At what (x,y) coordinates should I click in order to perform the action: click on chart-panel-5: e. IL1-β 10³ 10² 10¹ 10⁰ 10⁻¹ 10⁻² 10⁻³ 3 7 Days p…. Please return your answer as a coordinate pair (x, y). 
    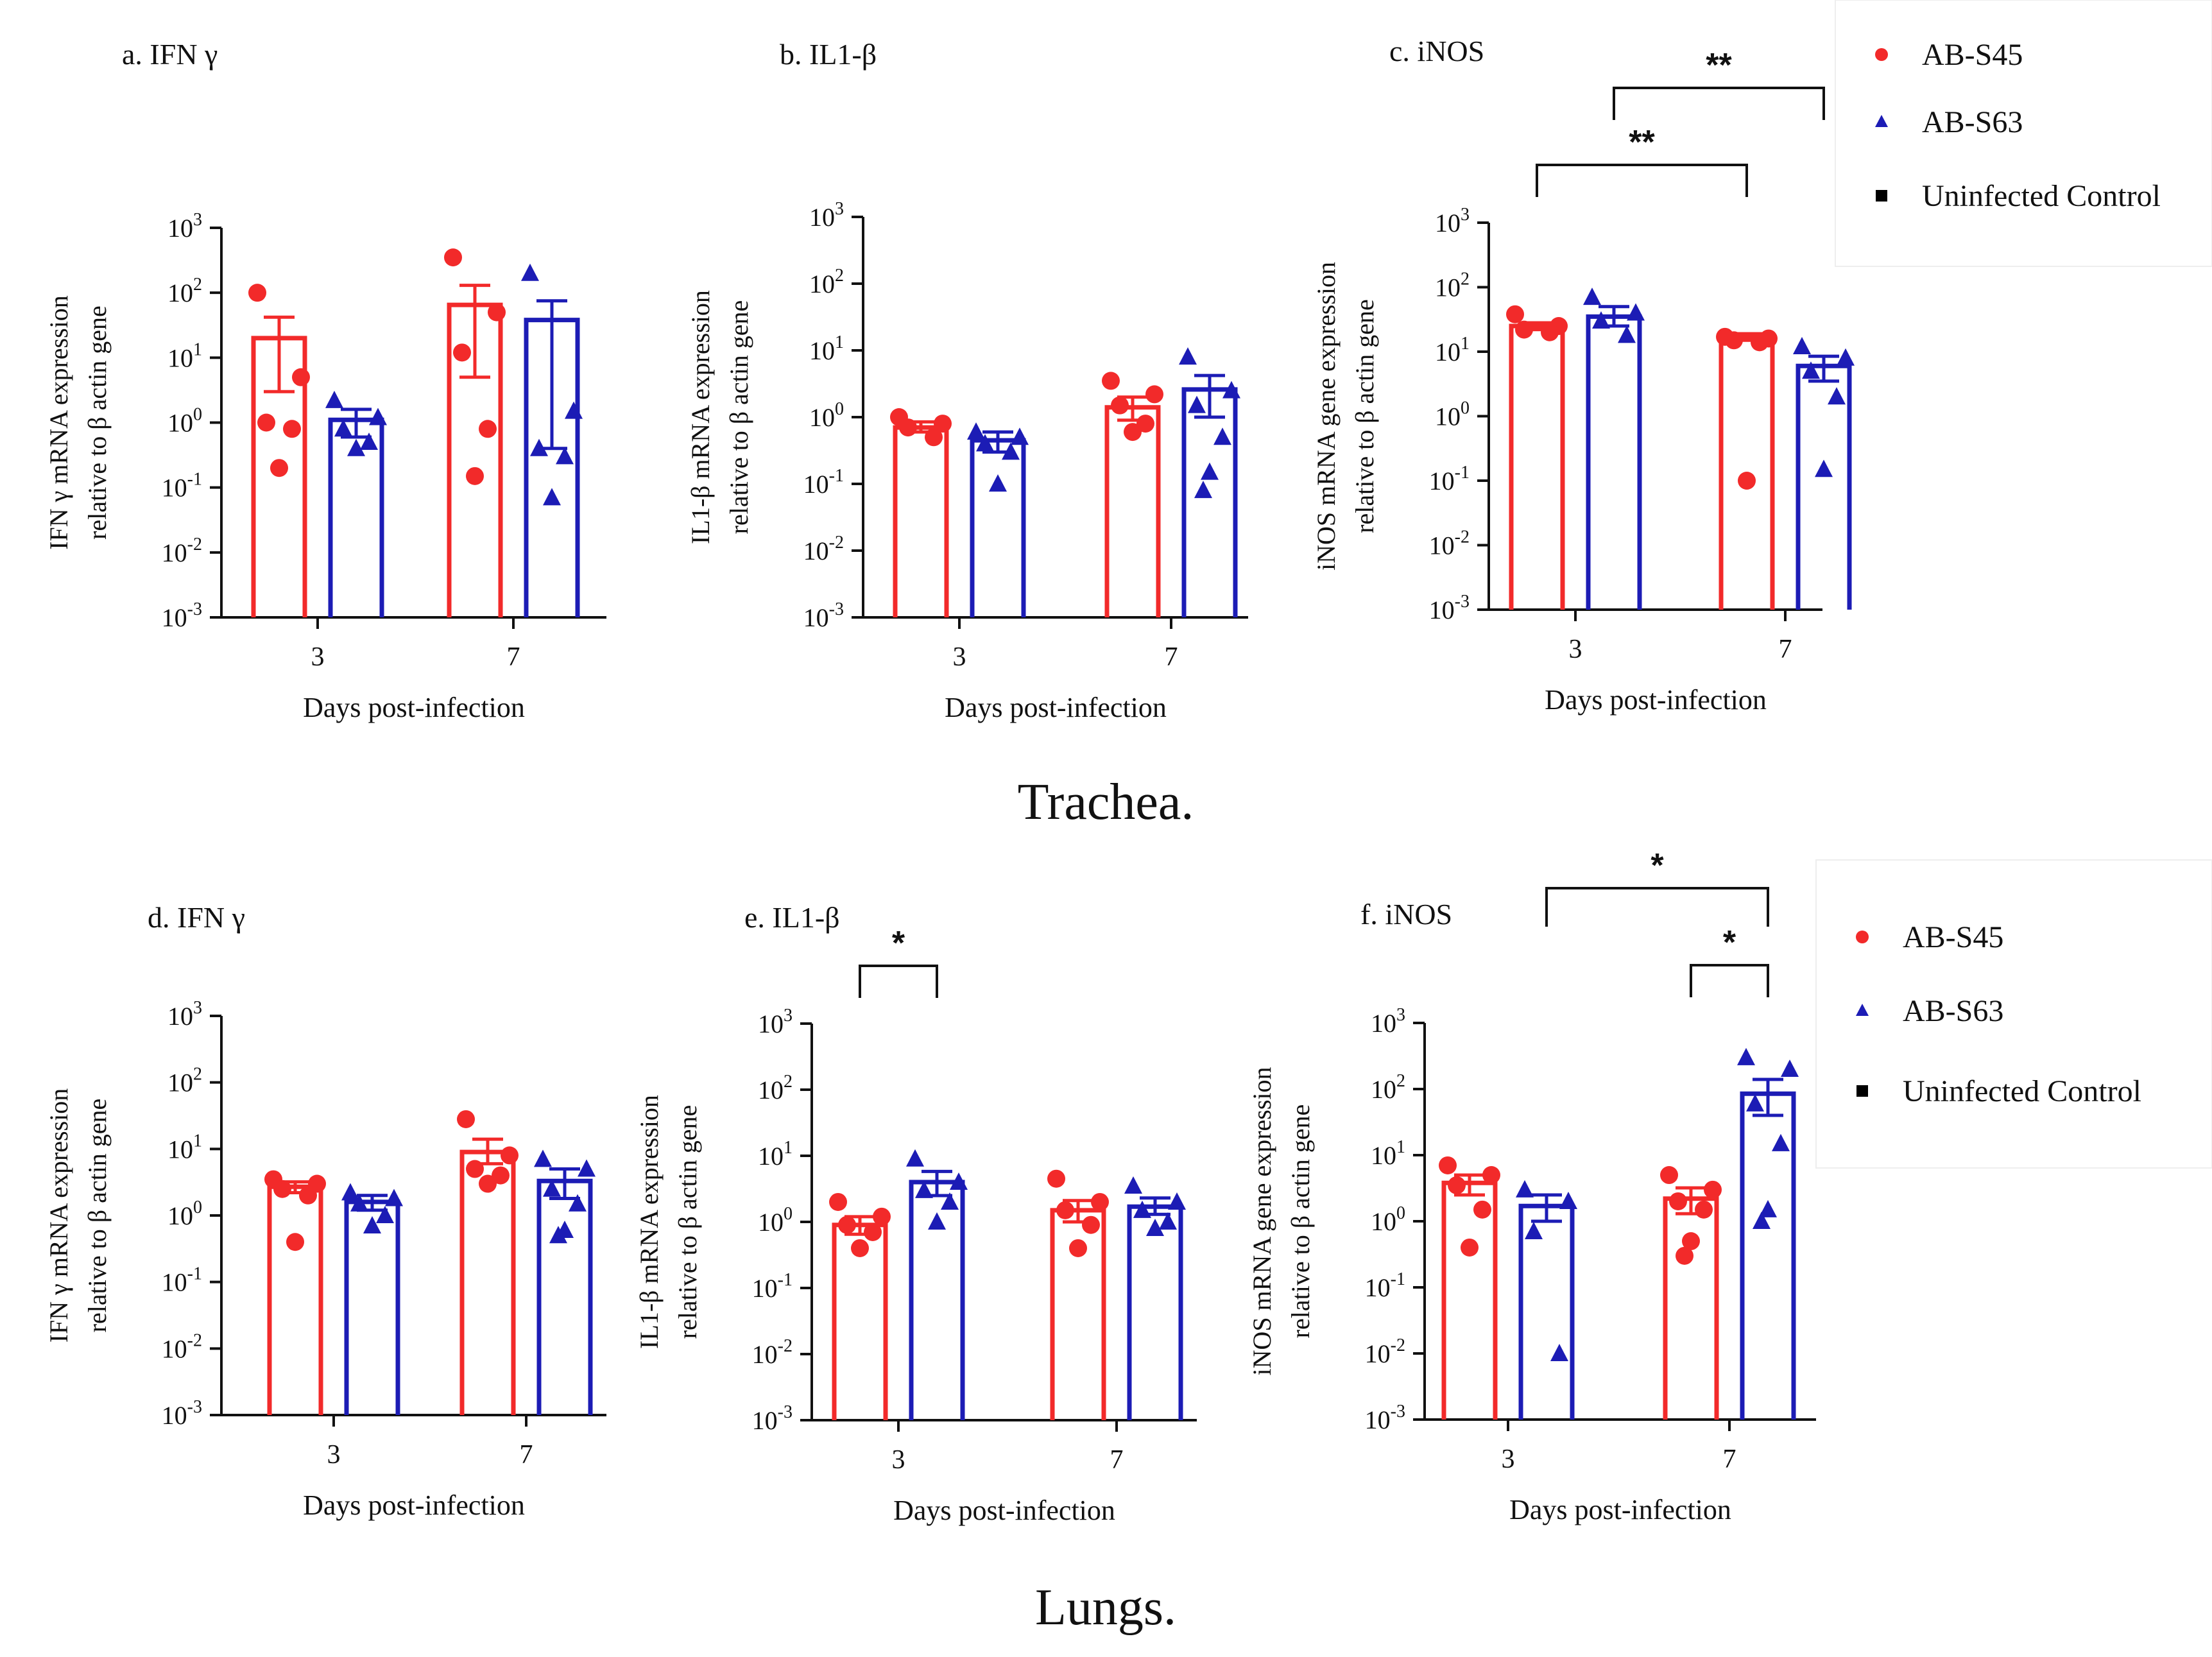
    Looking at the image, I should click on (916, 1213).